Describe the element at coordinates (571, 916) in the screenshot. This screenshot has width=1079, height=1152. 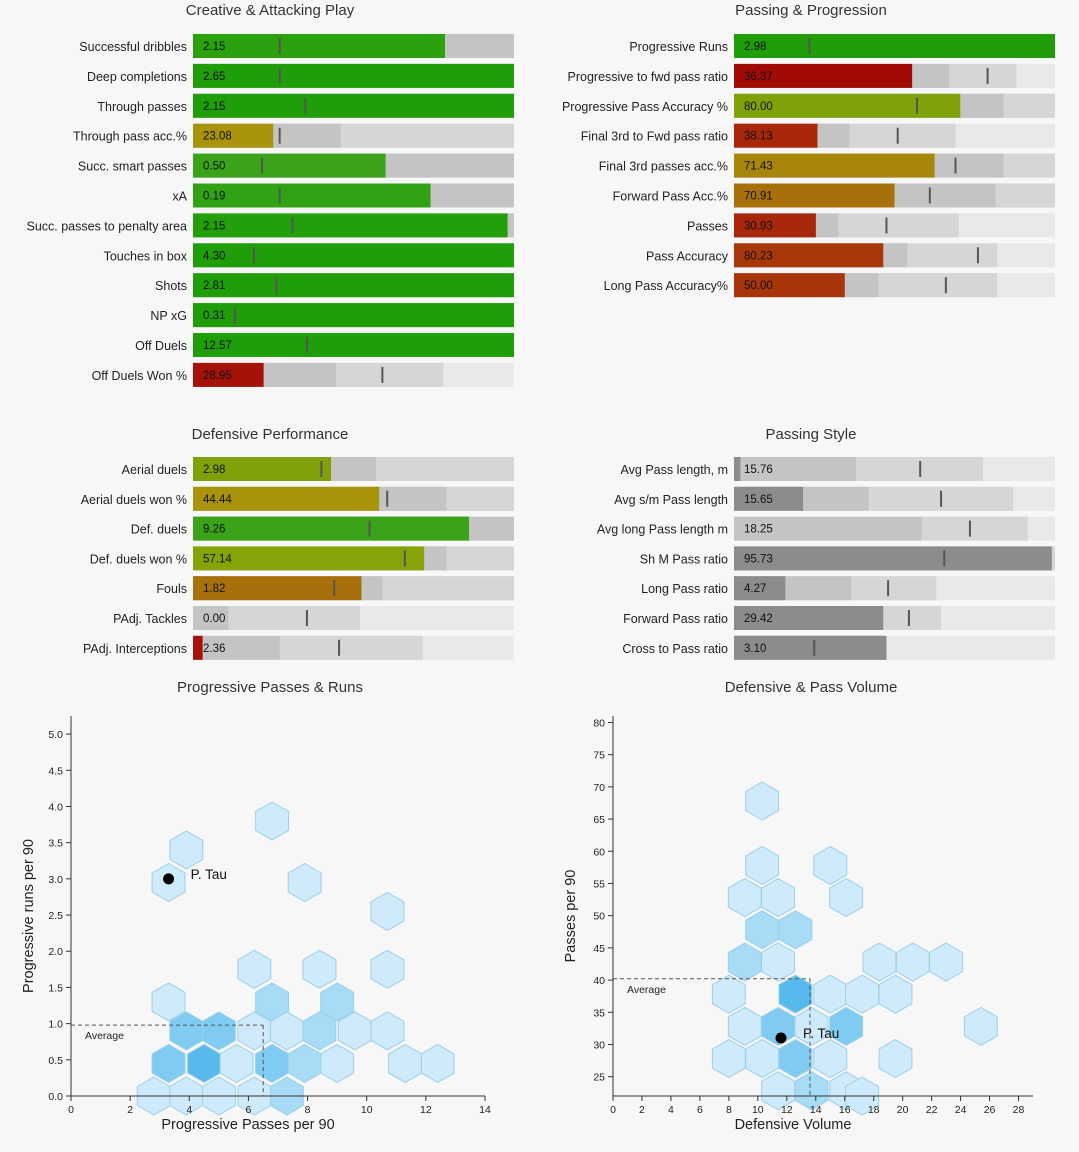
I see `y-axis-label: Passes per 90` at that location.